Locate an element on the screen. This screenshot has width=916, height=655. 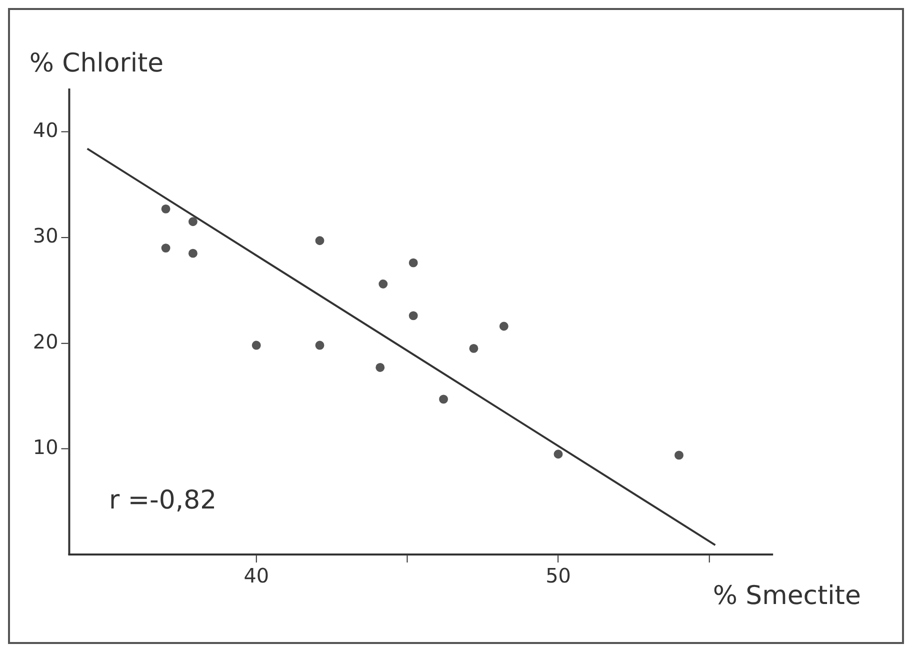
y-tick-label: 30 is located at coordinates (45, 236).